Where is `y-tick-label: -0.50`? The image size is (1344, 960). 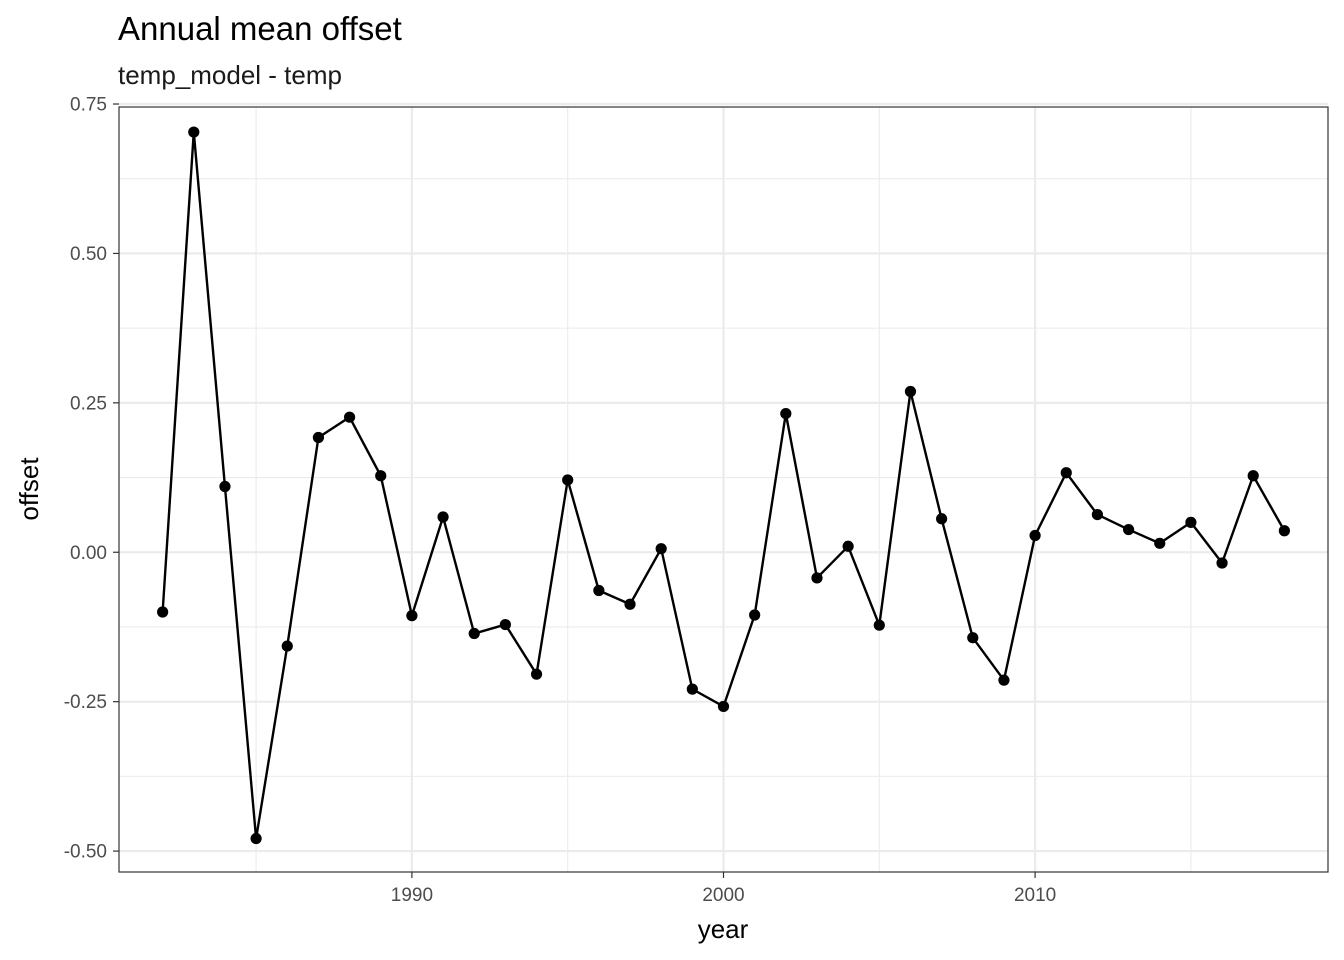 y-tick-label: -0.50 is located at coordinates (85, 852).